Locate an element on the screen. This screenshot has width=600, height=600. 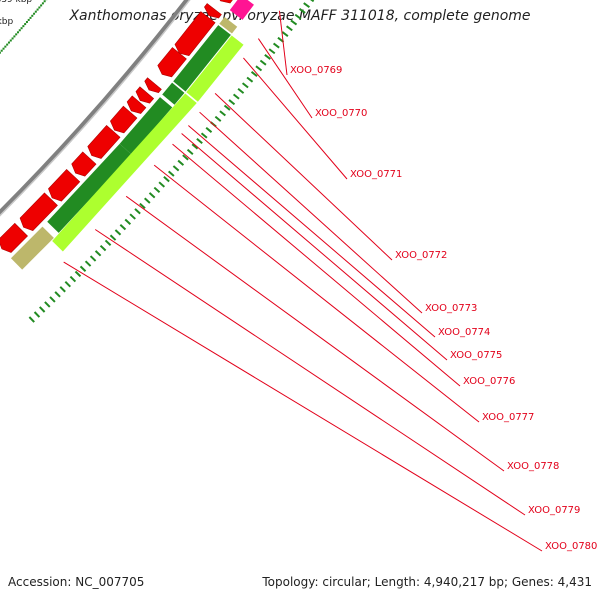
gene-label: XOO_0773 is located at coordinates (451, 308).